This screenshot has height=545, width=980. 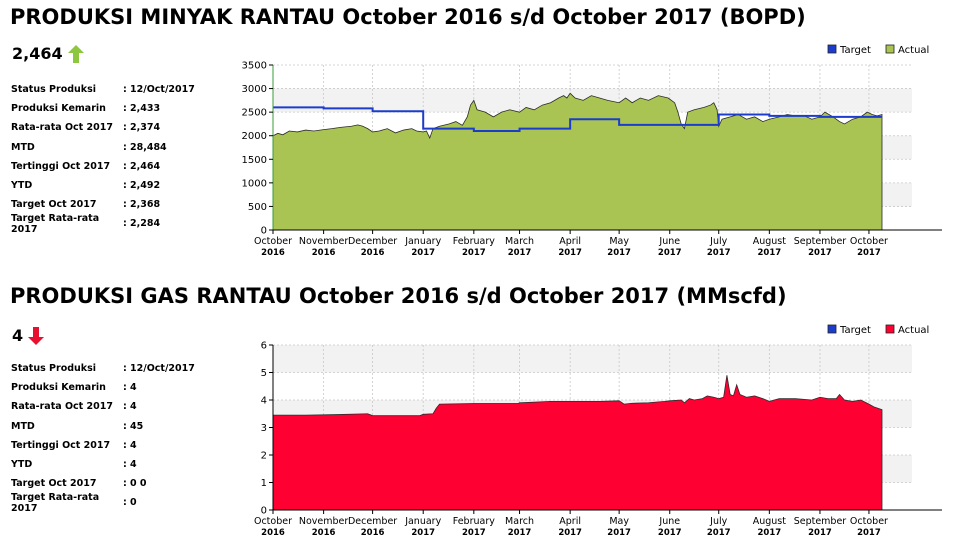 What do you see at coordinates (770, 521) in the screenshot?
I see `x-tick-month-label: August` at bounding box center [770, 521].